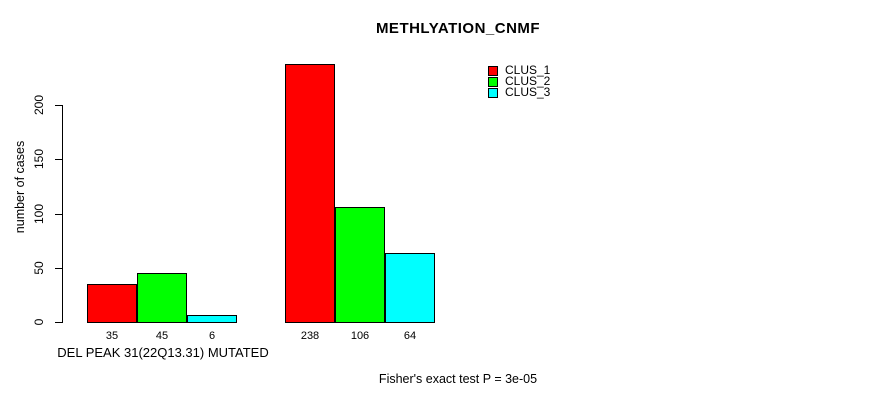 This screenshot has height=400, width=890. What do you see at coordinates (39, 214) in the screenshot?
I see `y-axis-tick-label: 100` at bounding box center [39, 214].